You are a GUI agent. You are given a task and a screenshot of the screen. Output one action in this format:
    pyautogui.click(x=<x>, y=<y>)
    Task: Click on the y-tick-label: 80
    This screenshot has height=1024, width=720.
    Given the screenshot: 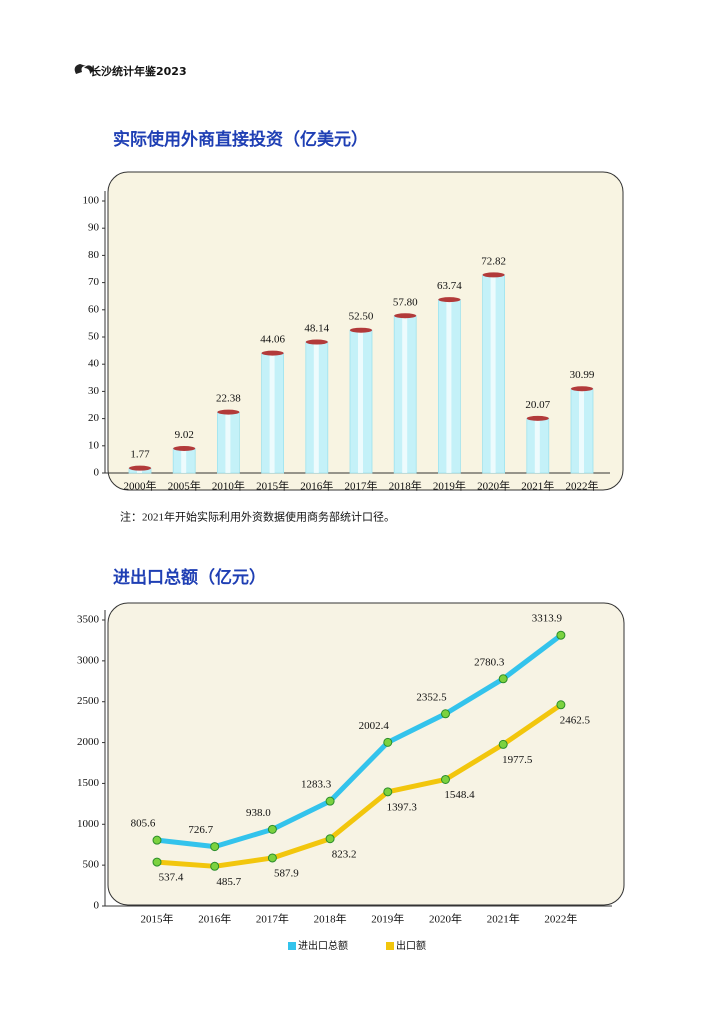 What is the action you would take?
    pyautogui.click(x=94, y=255)
    